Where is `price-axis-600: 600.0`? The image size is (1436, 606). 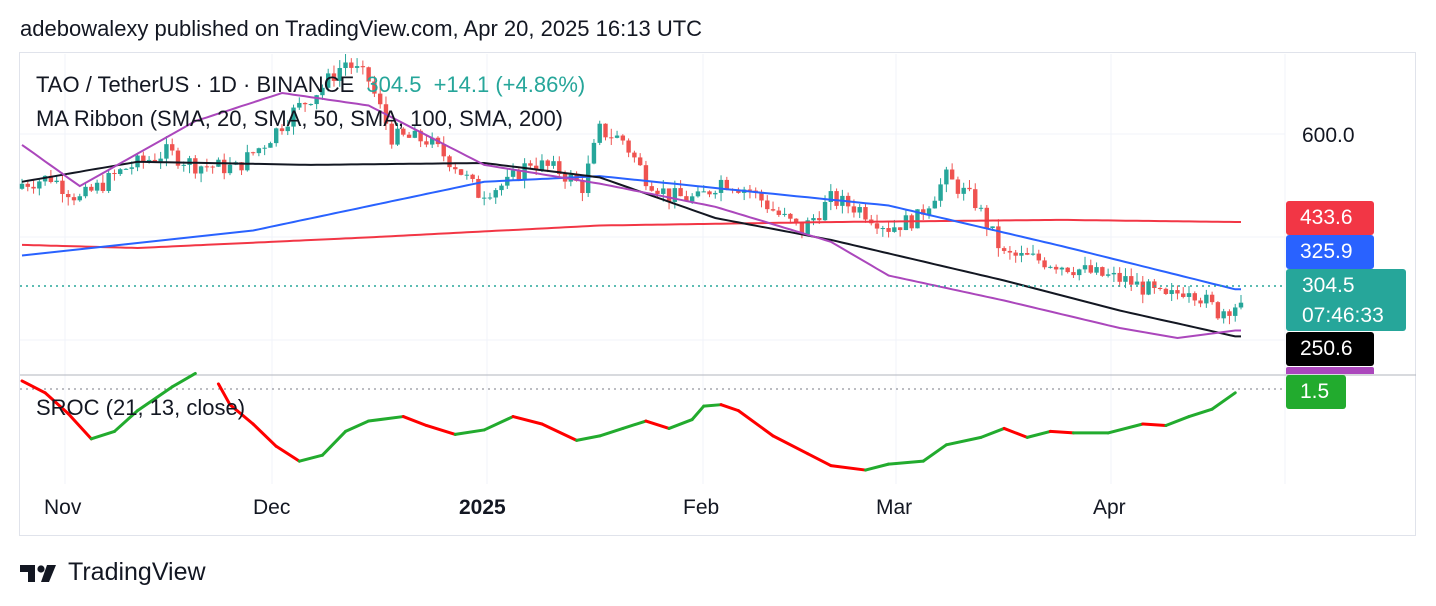
price-axis-600: 600.0 is located at coordinates (1328, 135).